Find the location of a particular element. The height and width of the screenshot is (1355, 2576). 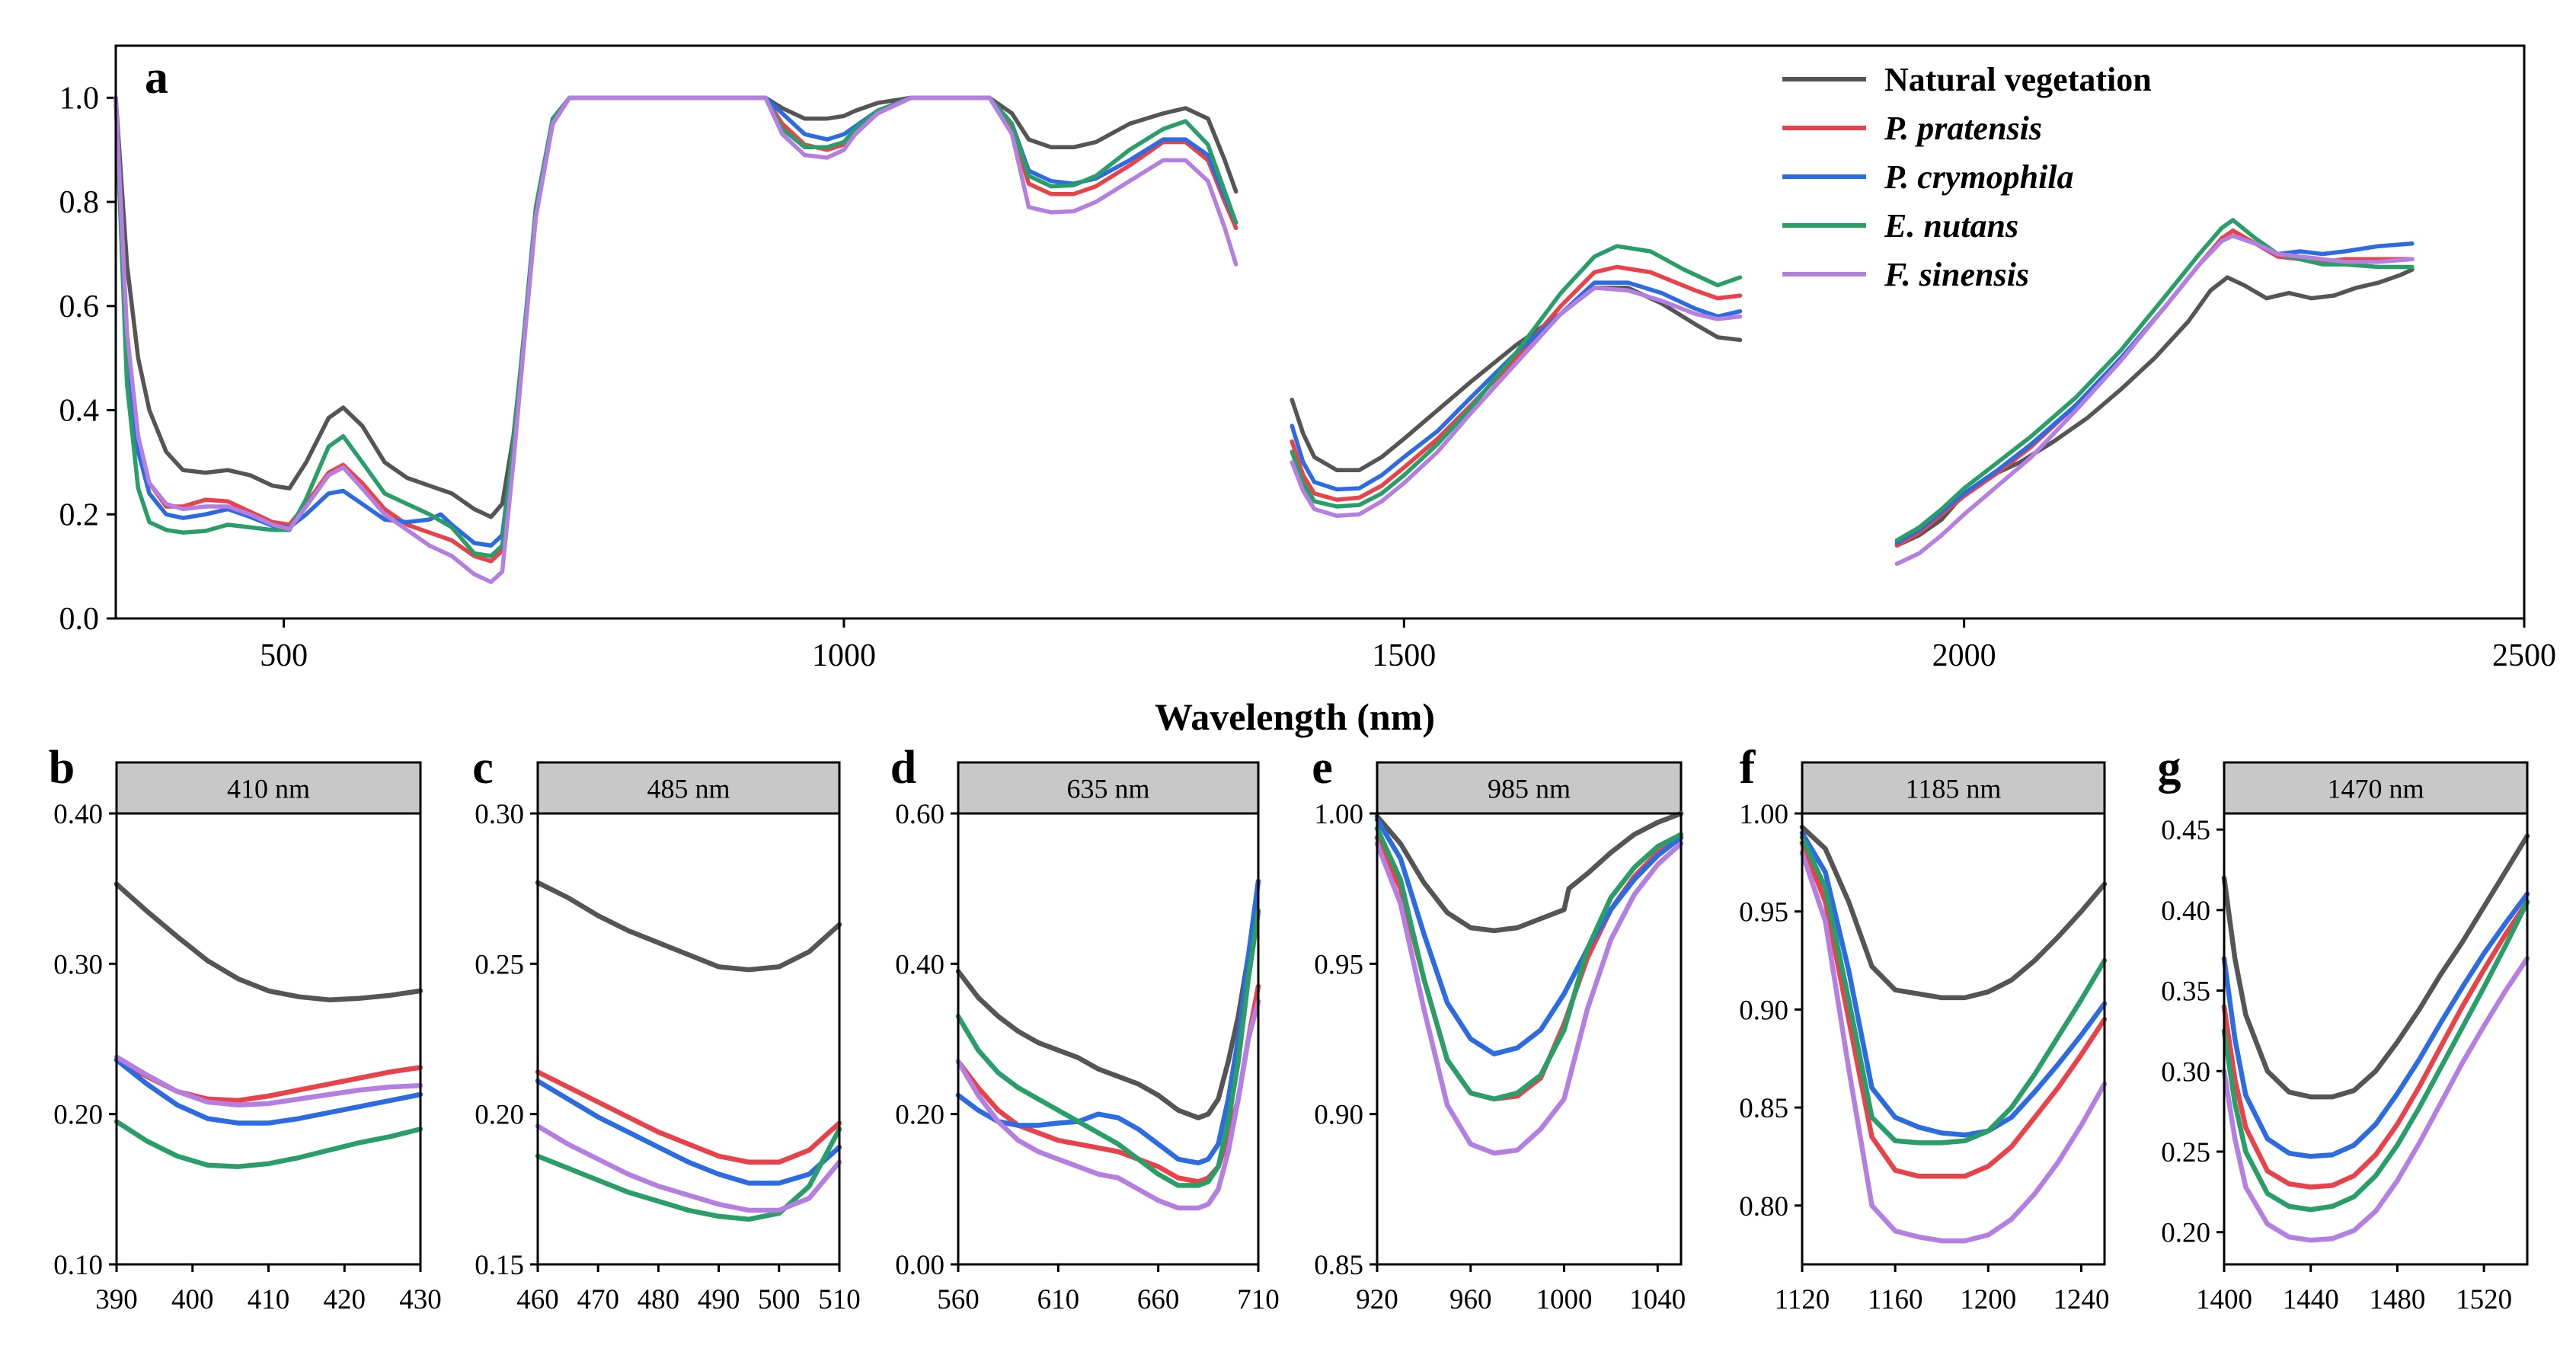

x-tick-label: 1240 is located at coordinates (2081, 1299).